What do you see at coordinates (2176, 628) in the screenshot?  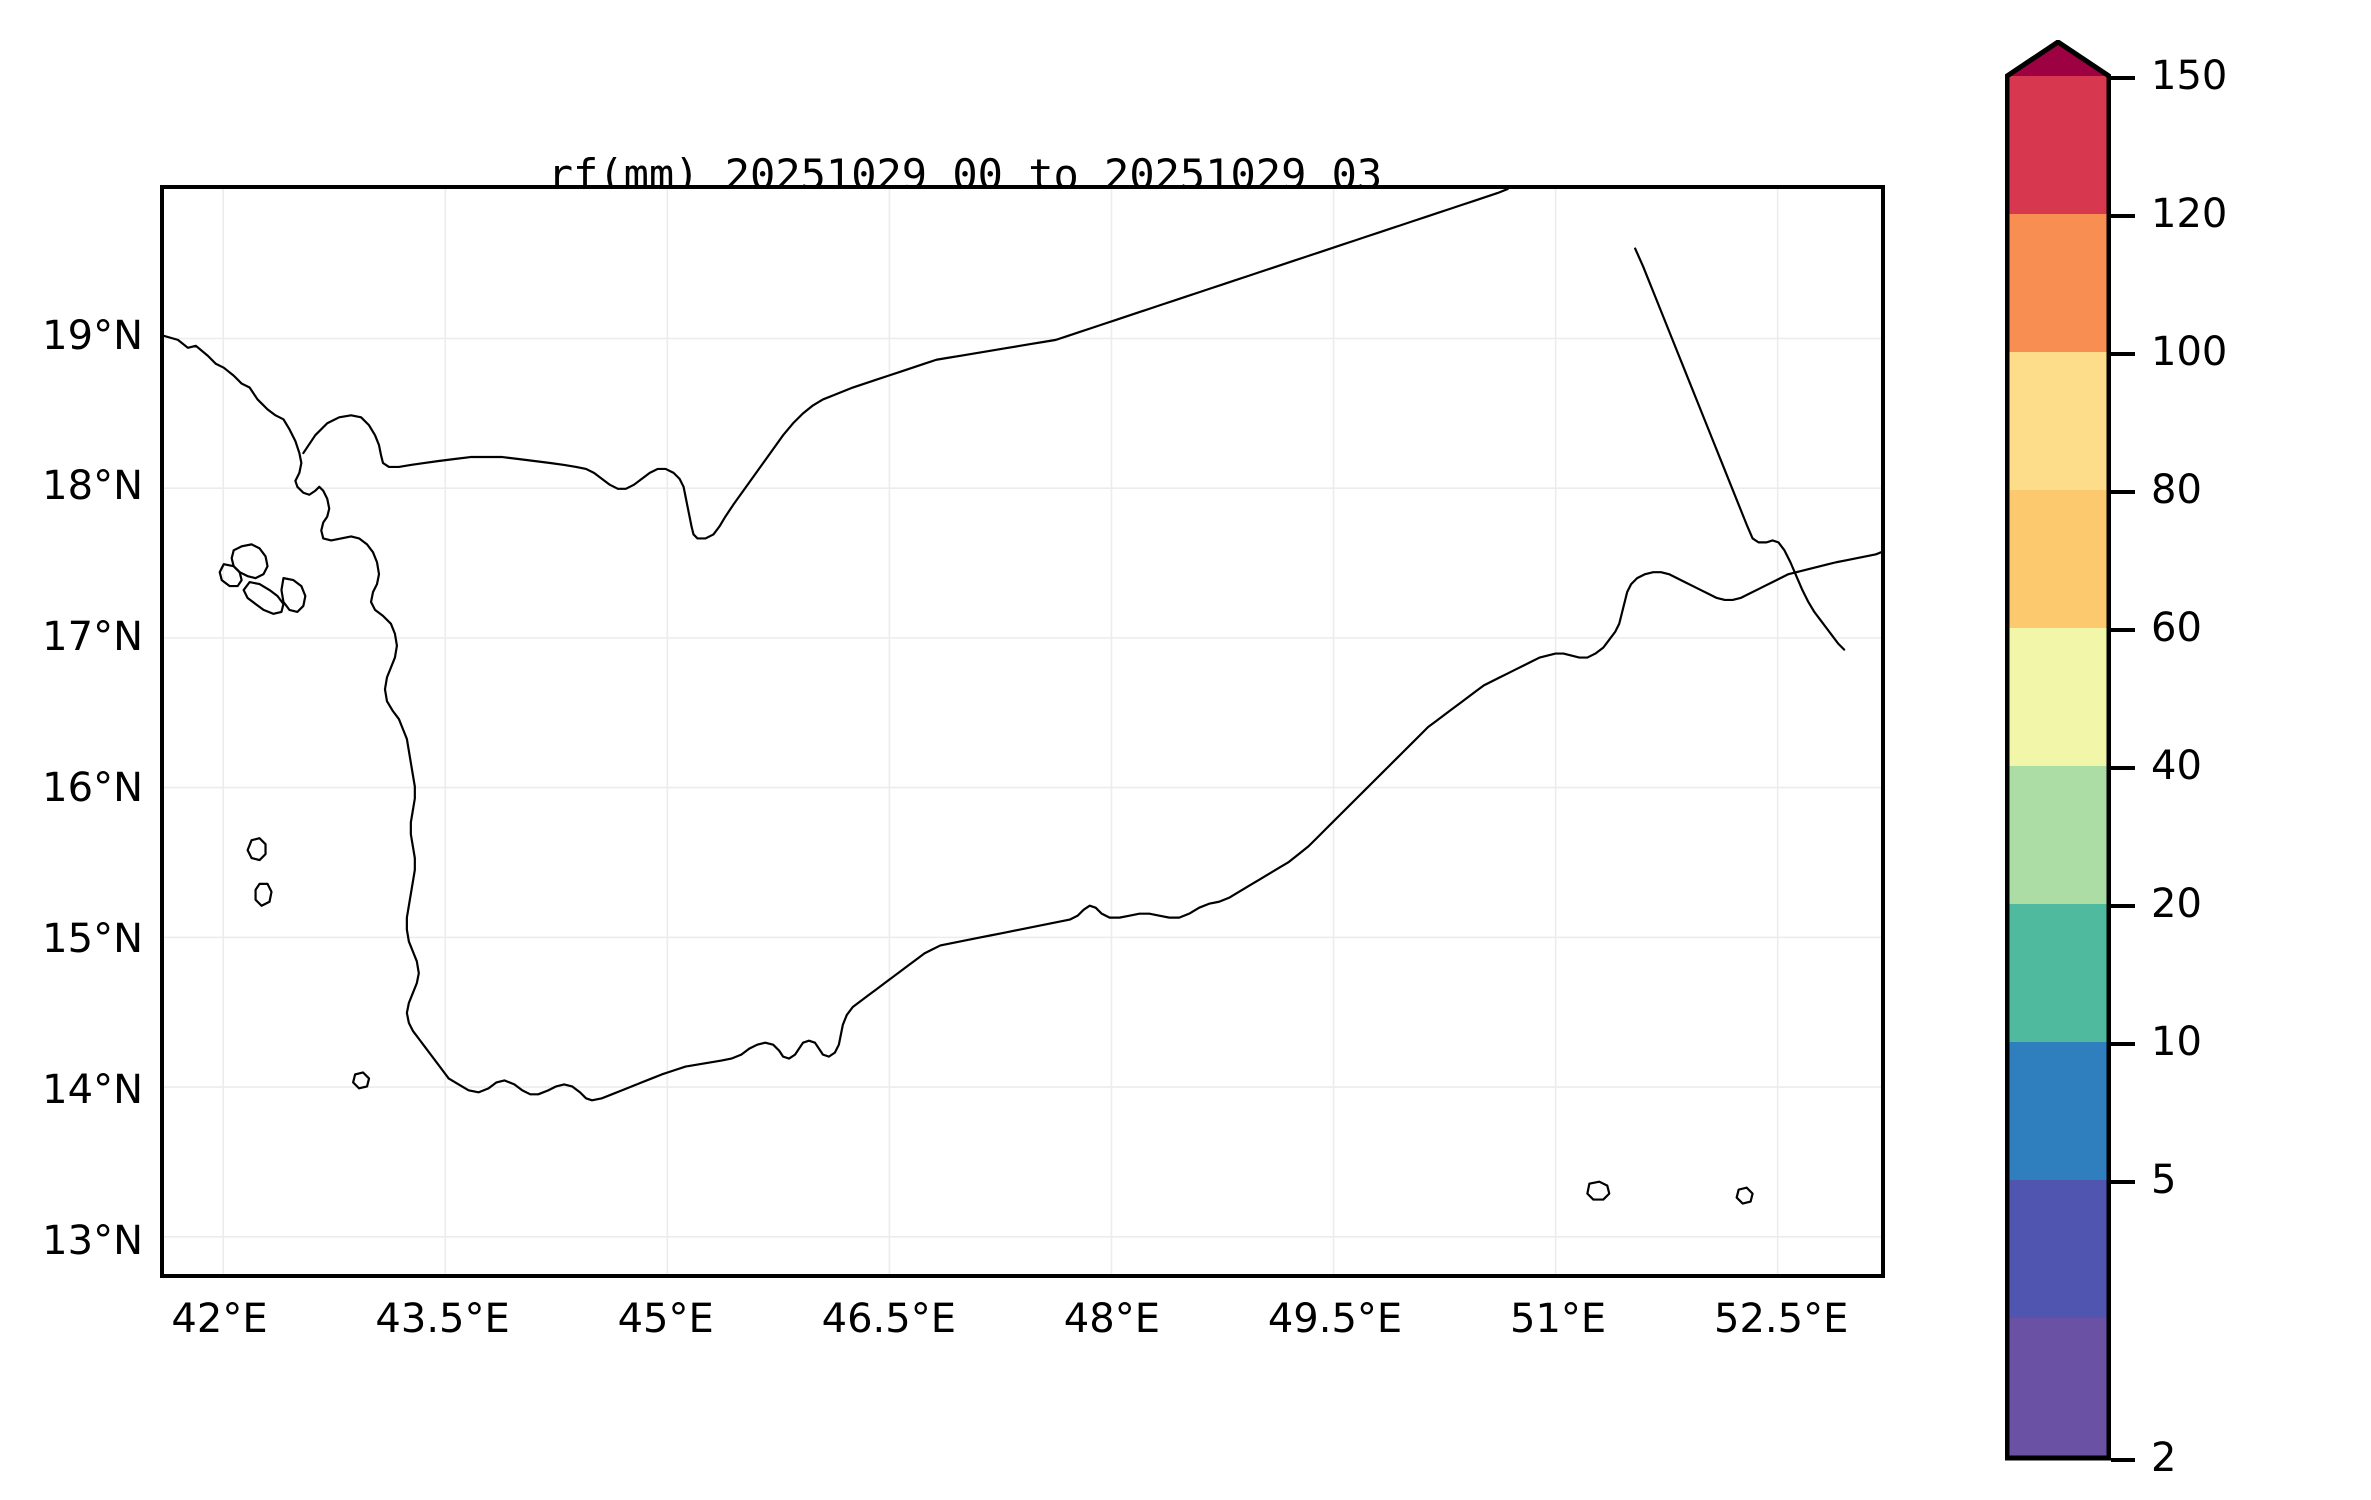 I see `cbar-label-60: 60` at bounding box center [2176, 628].